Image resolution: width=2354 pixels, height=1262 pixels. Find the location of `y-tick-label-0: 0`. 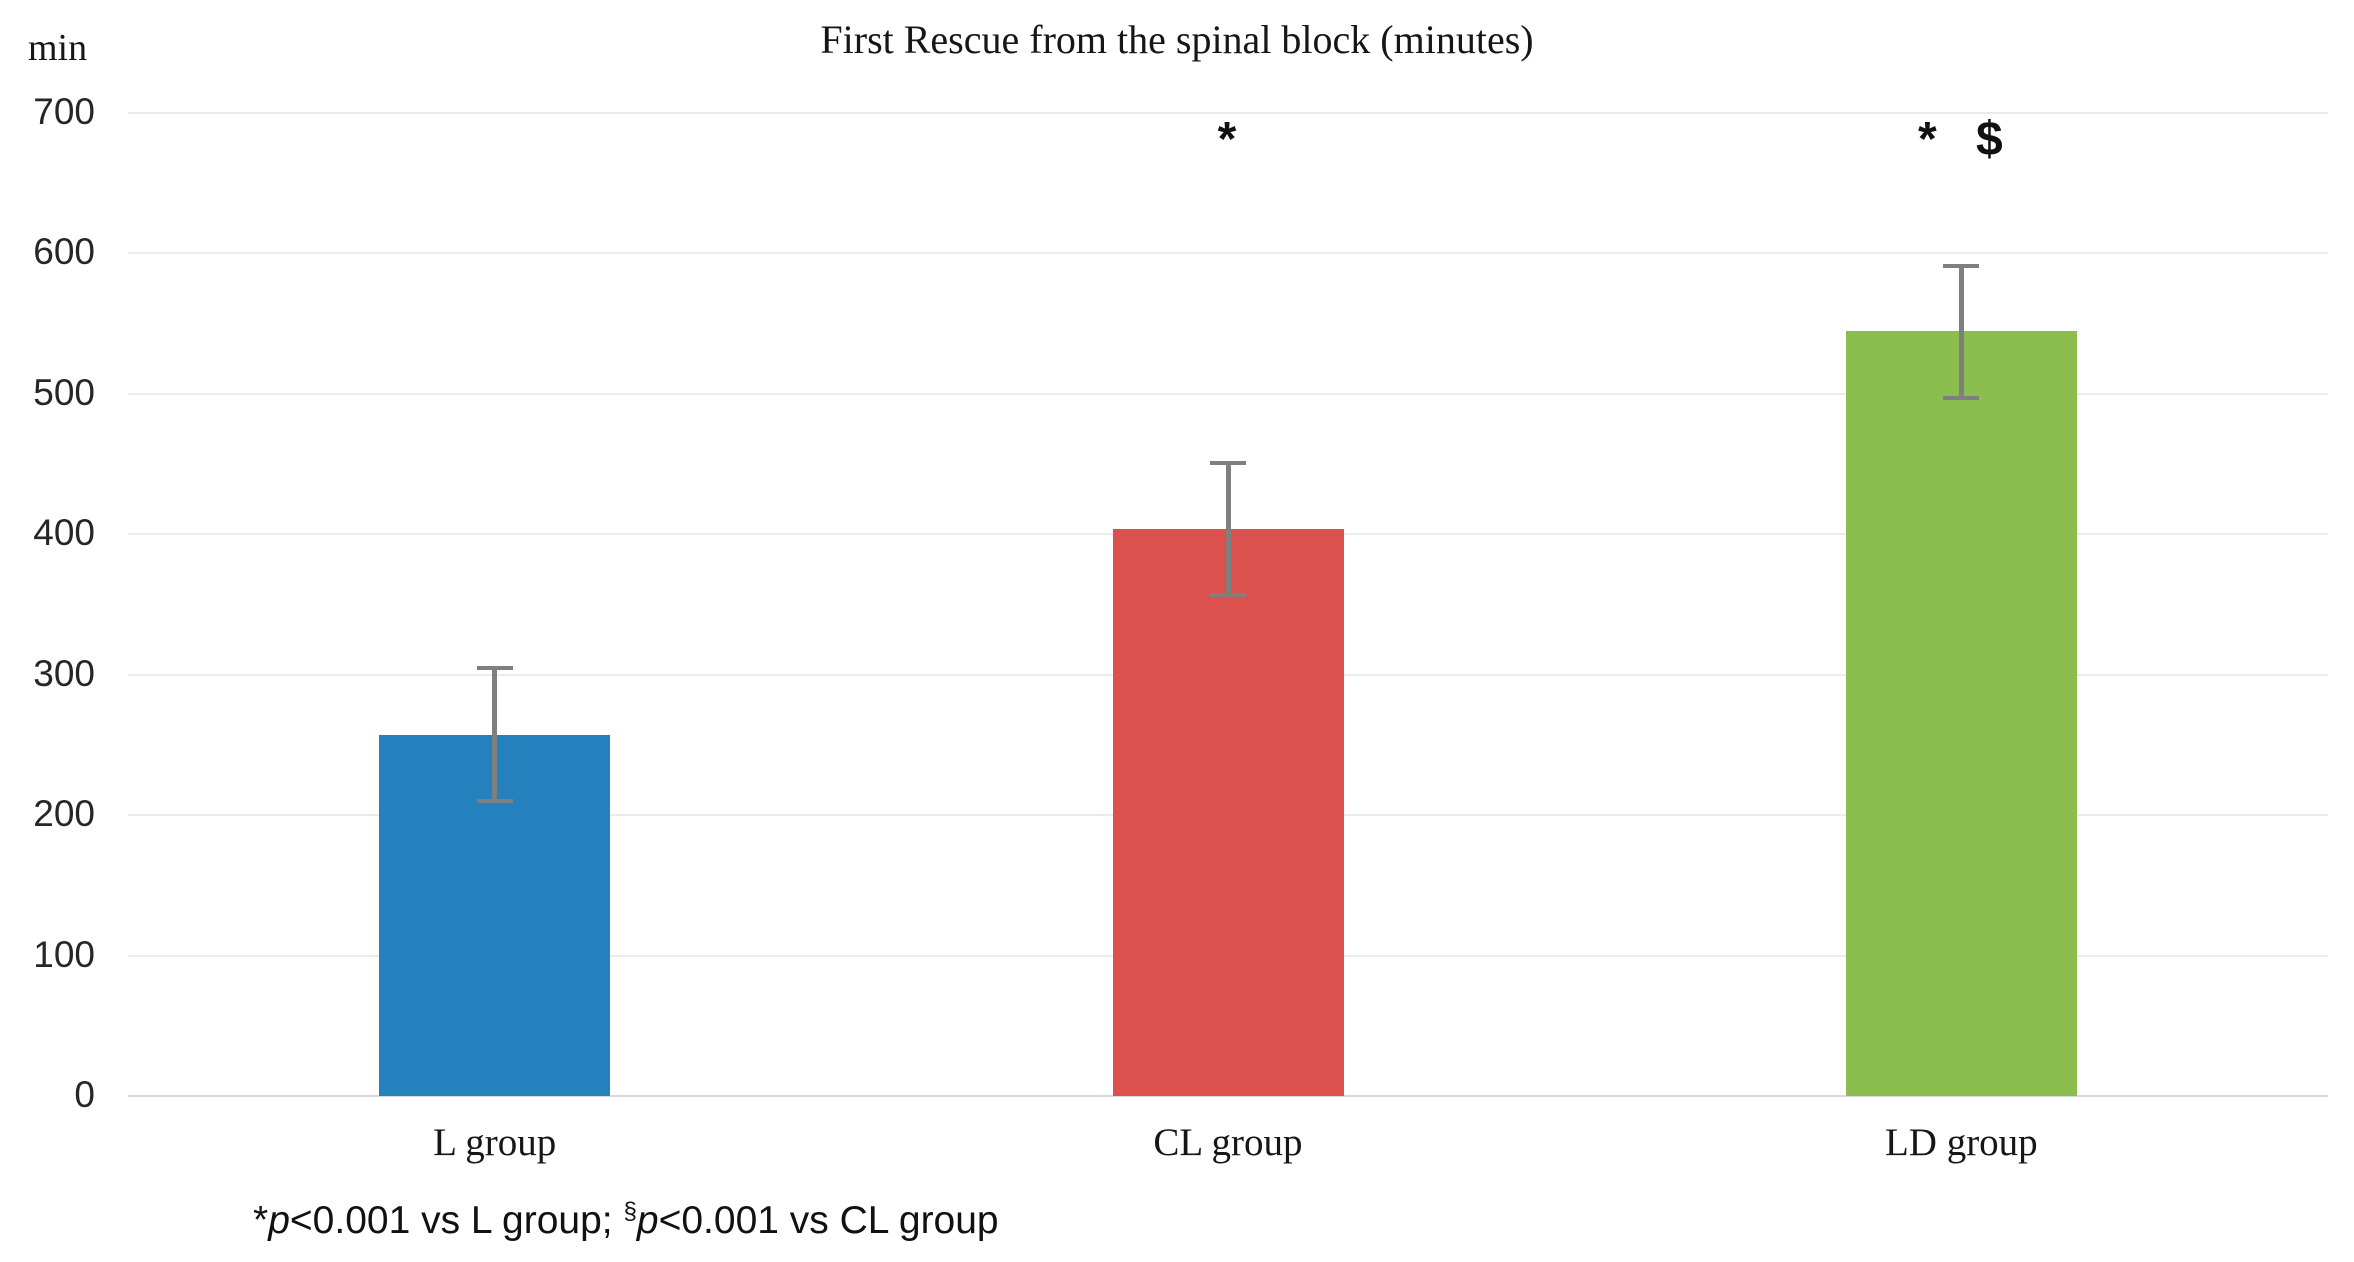

y-tick-label-0: 0 is located at coordinates (84, 1094).